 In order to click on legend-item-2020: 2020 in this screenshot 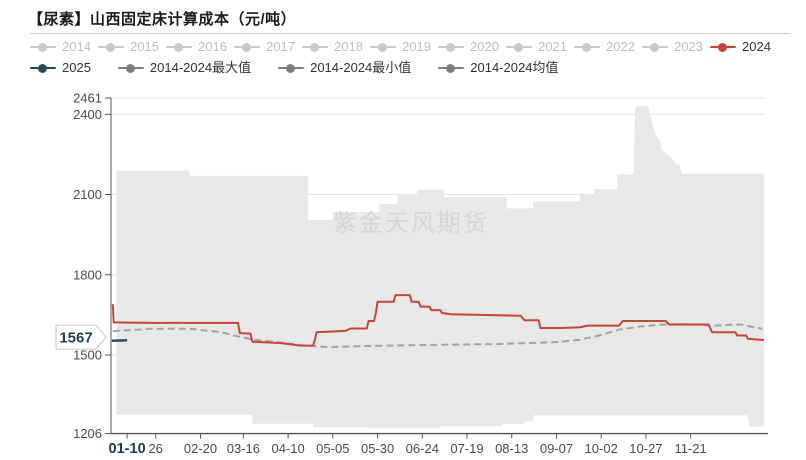, I will do `click(472, 47)`.